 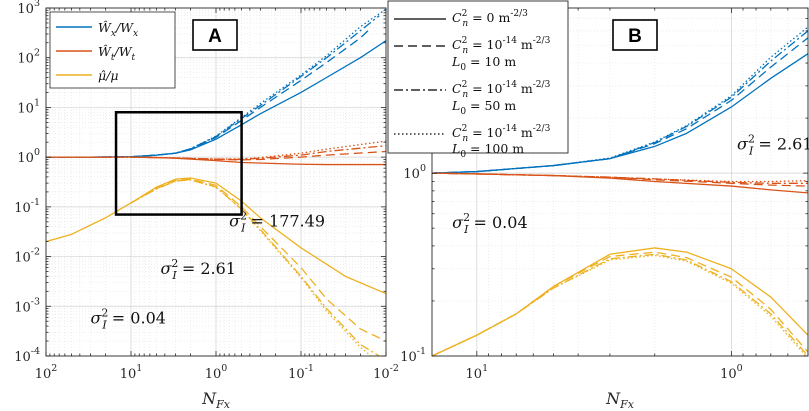 I want to click on legend-label: L0 = 10 m, so click(x=483, y=63).